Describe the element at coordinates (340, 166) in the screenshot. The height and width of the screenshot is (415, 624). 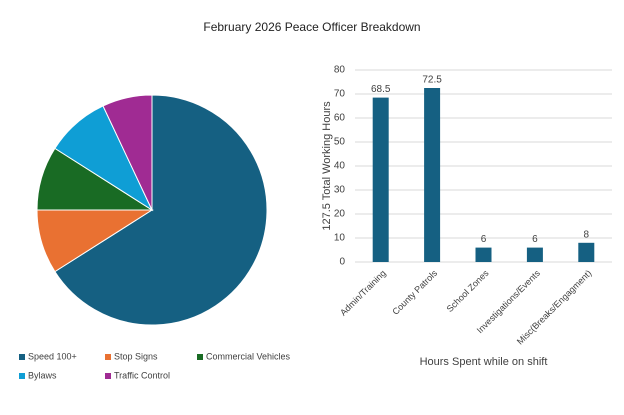
I see `y-tick-label: 40` at that location.